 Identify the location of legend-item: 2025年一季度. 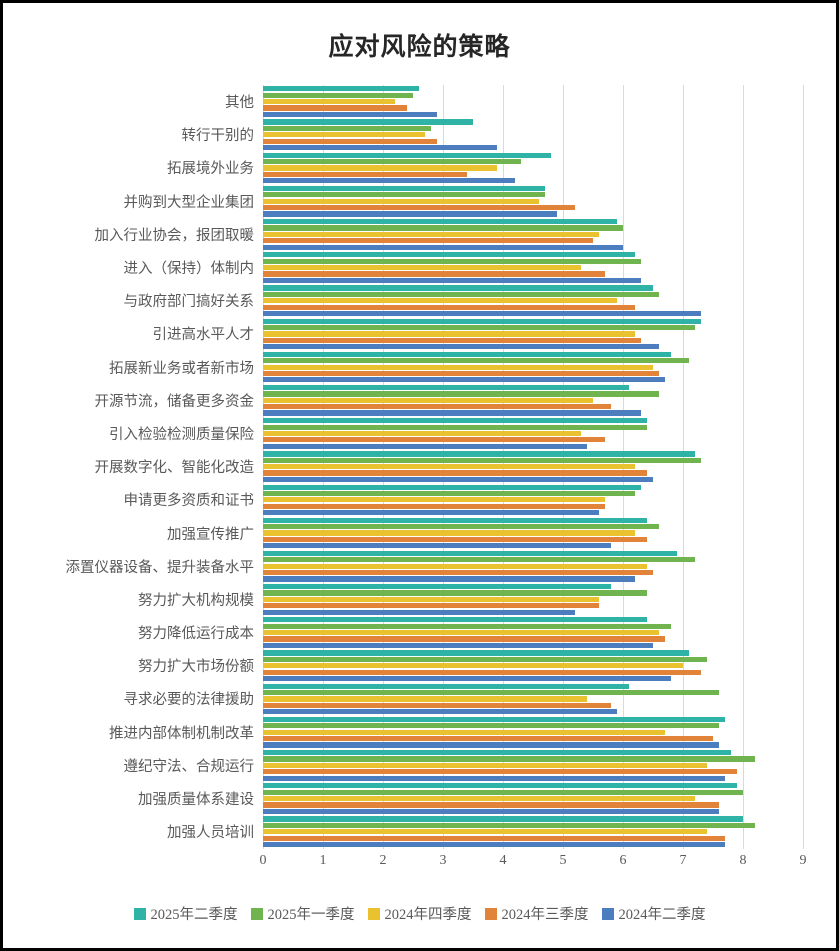
(302, 913).